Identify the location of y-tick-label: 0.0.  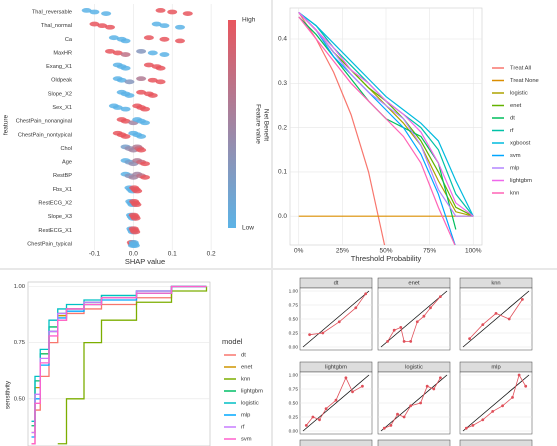
(282, 216).